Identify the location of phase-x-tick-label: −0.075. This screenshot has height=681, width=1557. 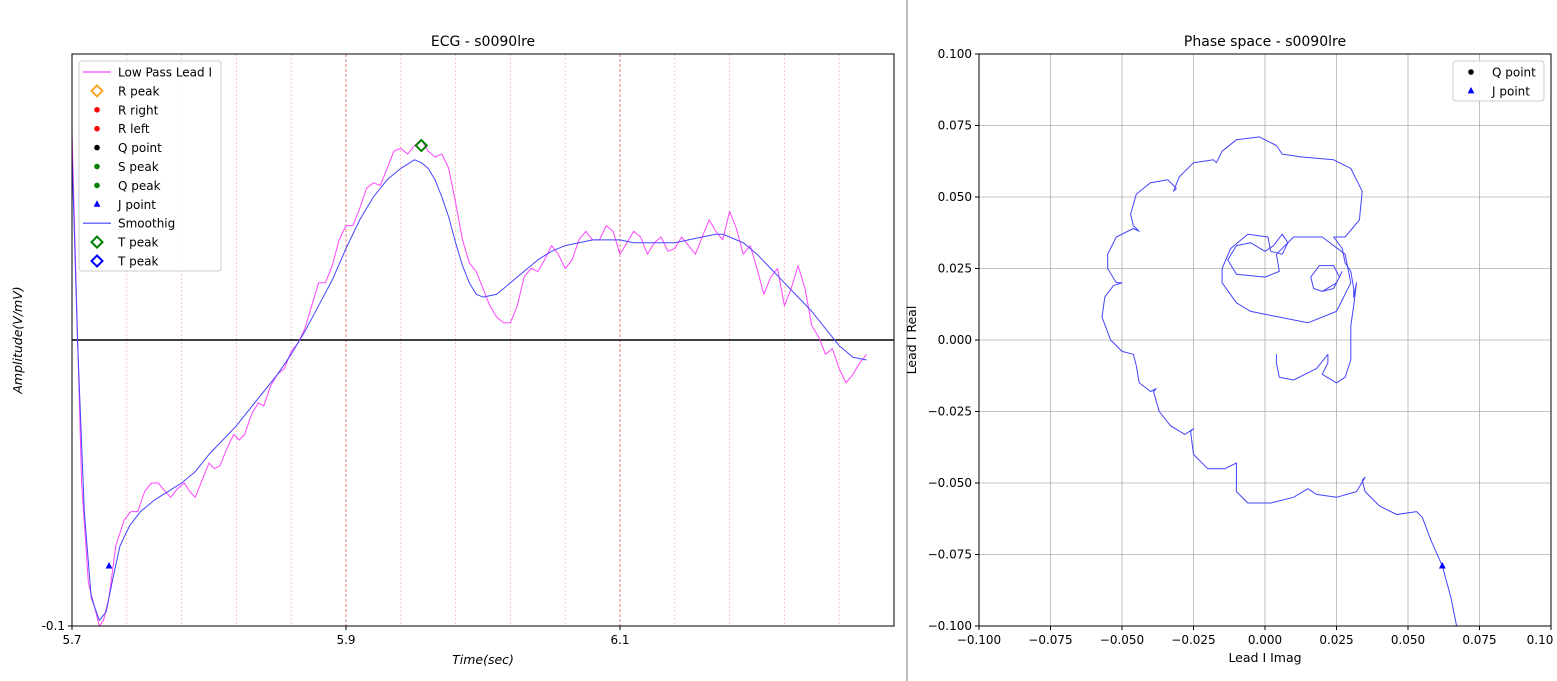
(1050, 640).